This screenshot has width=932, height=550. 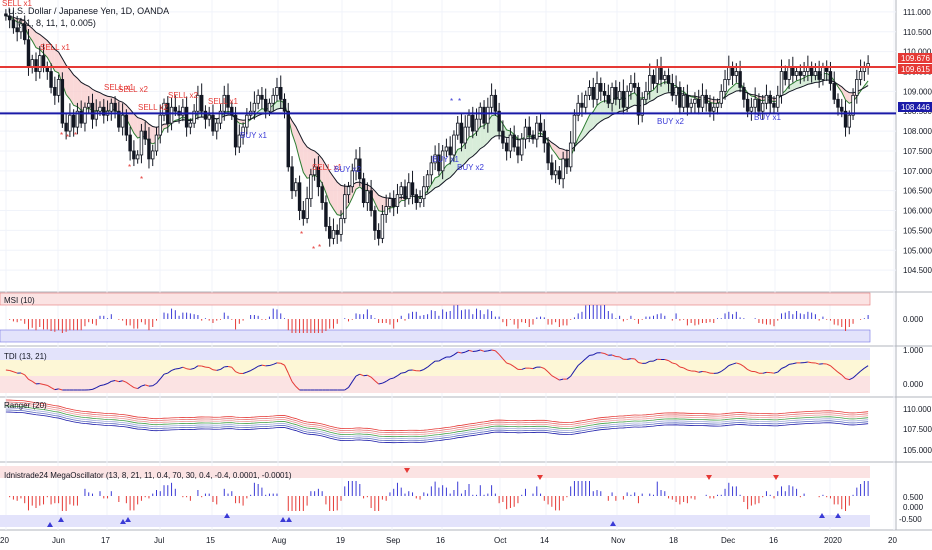 What do you see at coordinates (327, 167) in the screenshot?
I see `sell-signal: SELL x1` at bounding box center [327, 167].